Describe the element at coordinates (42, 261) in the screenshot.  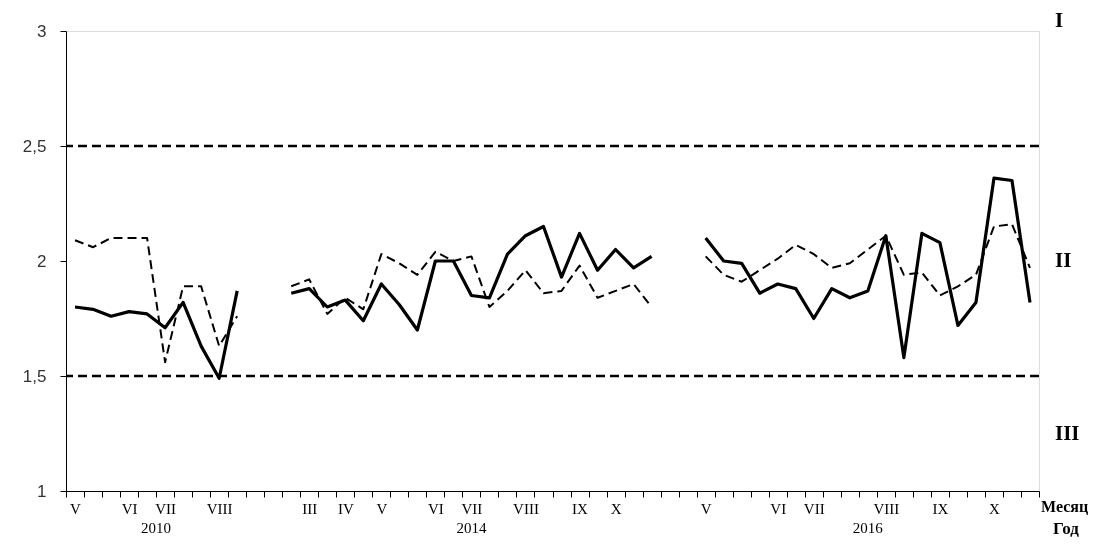
I see `y-tick-label: 2` at that location.